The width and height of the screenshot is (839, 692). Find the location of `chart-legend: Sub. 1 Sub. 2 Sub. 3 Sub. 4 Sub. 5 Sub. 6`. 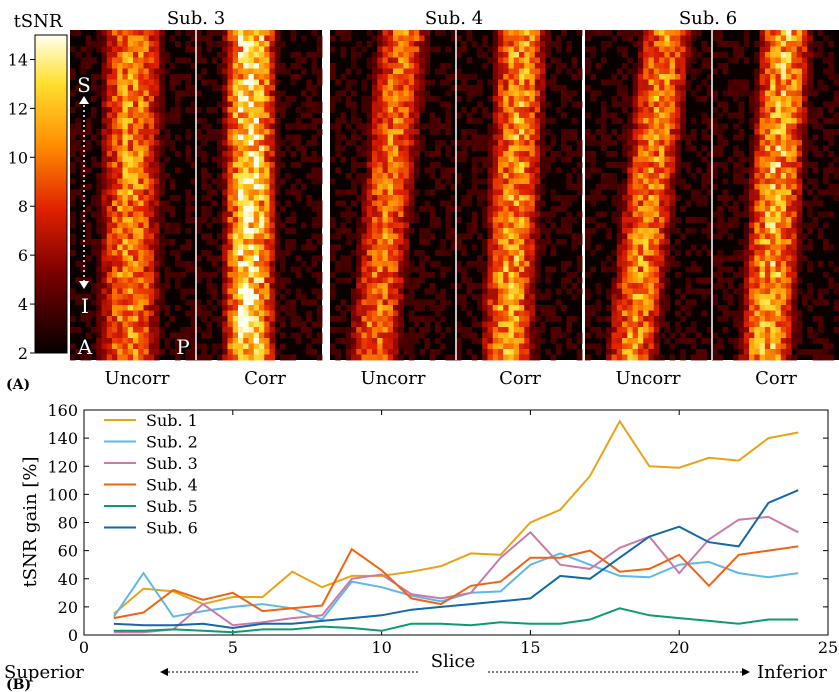

chart-legend: Sub. 1 Sub. 2 Sub. 3 Sub. 4 Sub. 5 Sub. 6 is located at coordinates (151, 474).